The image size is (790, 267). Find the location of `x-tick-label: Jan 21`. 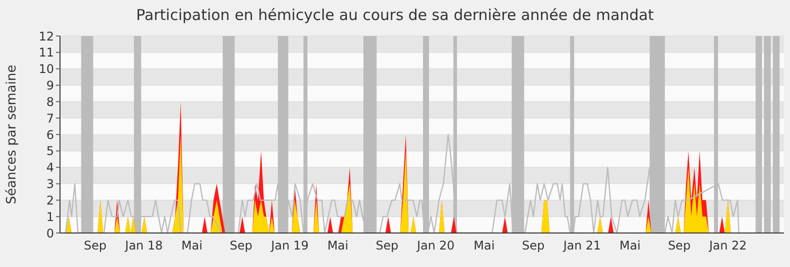

x-tick-label: Jan 21 is located at coordinates (581, 245).